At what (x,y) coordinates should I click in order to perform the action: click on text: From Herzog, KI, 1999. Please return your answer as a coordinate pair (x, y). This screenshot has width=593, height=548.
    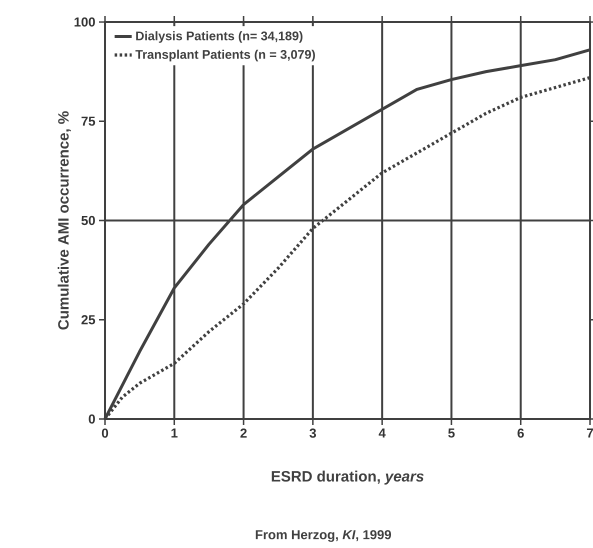
    Looking at the image, I should click on (324, 536).